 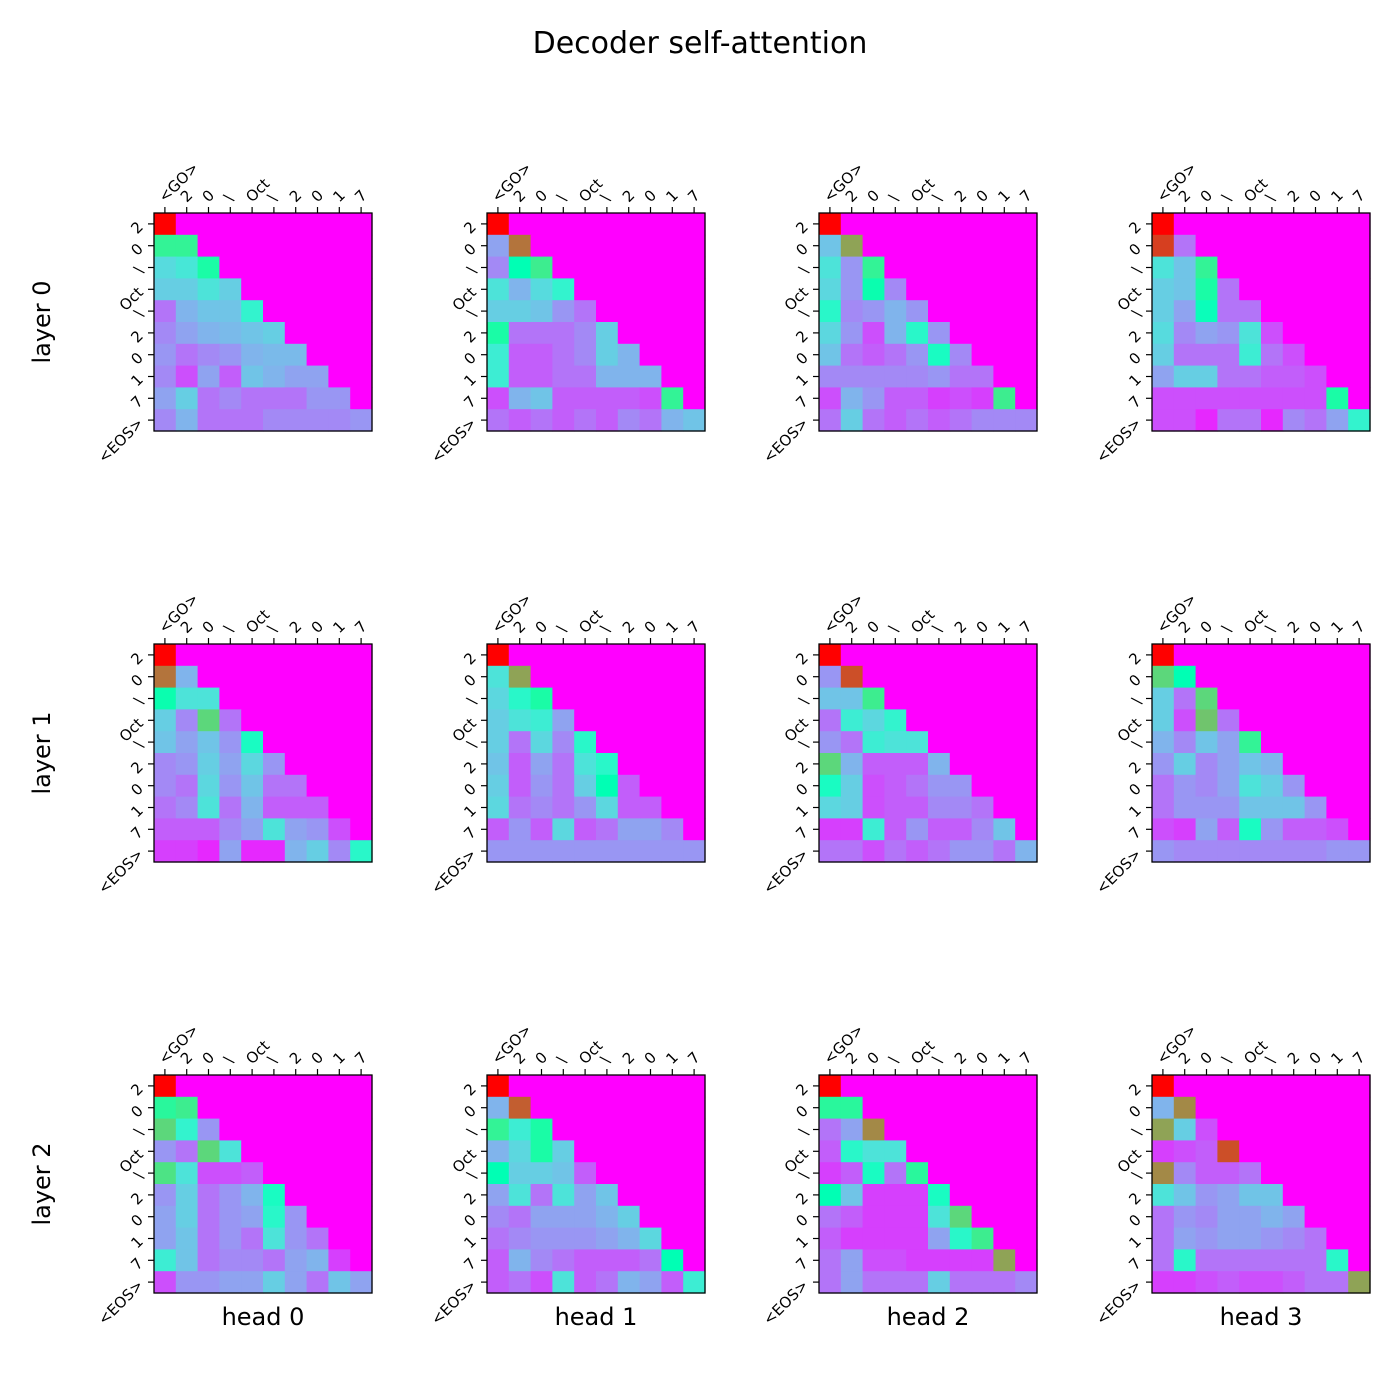 What do you see at coordinates (1336, 626) in the screenshot?
I see `x-tick-label: 1` at bounding box center [1336, 626].